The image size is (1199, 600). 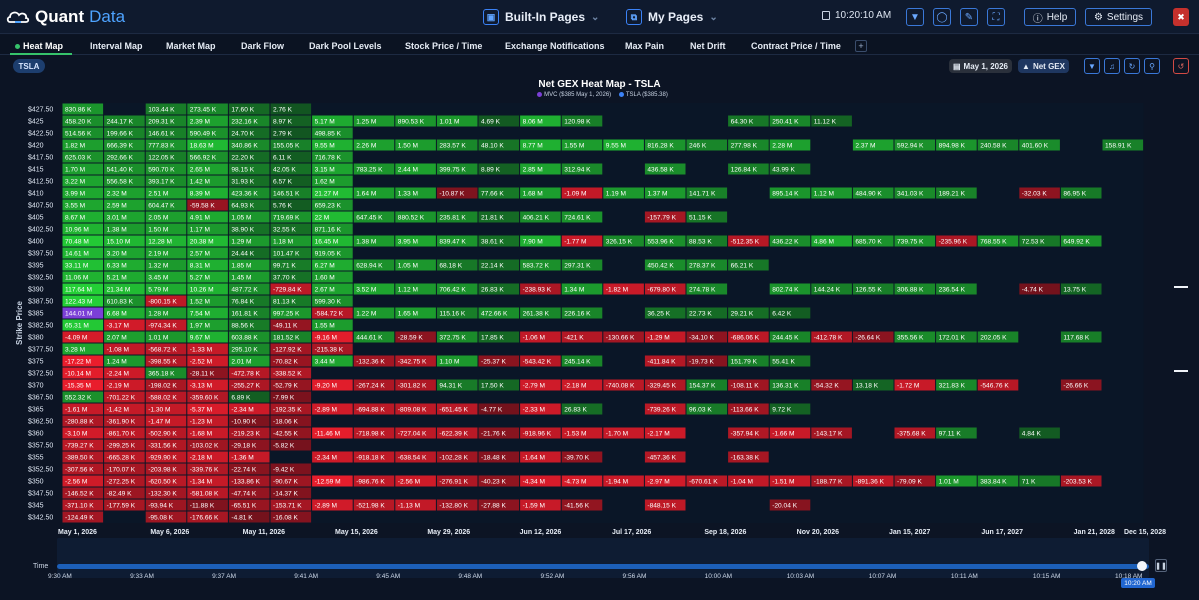 What do you see at coordinates (603, 566) in the screenshot?
I see `time-slider-track` at bounding box center [603, 566].